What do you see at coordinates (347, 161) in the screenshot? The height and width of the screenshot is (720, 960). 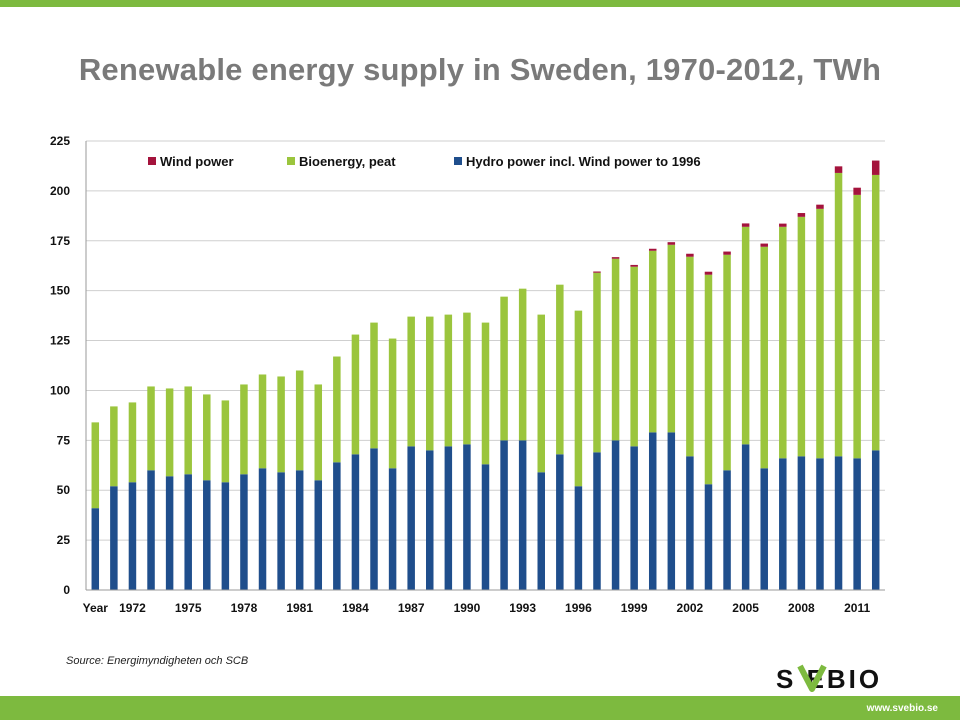 I see `legend-label: Bioenergy, peat` at bounding box center [347, 161].